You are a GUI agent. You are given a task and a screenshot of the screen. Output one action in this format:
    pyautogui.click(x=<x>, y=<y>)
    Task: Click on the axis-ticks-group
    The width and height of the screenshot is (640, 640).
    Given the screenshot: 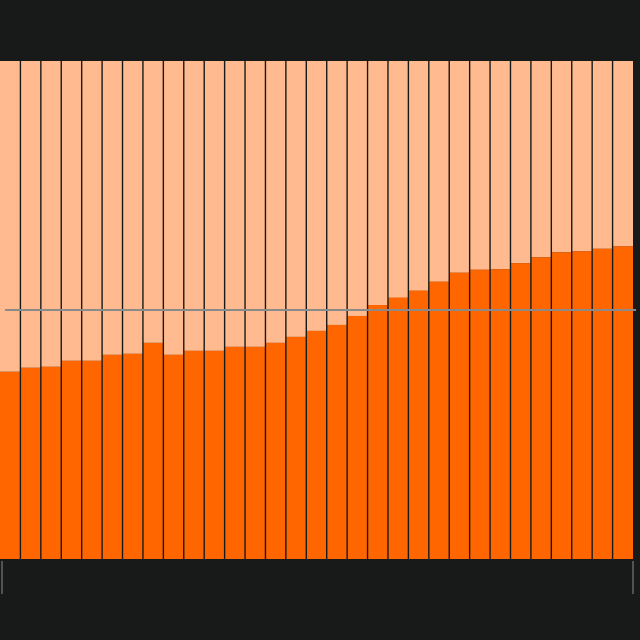 What is the action you would take?
    pyautogui.click(x=317, y=577)
    